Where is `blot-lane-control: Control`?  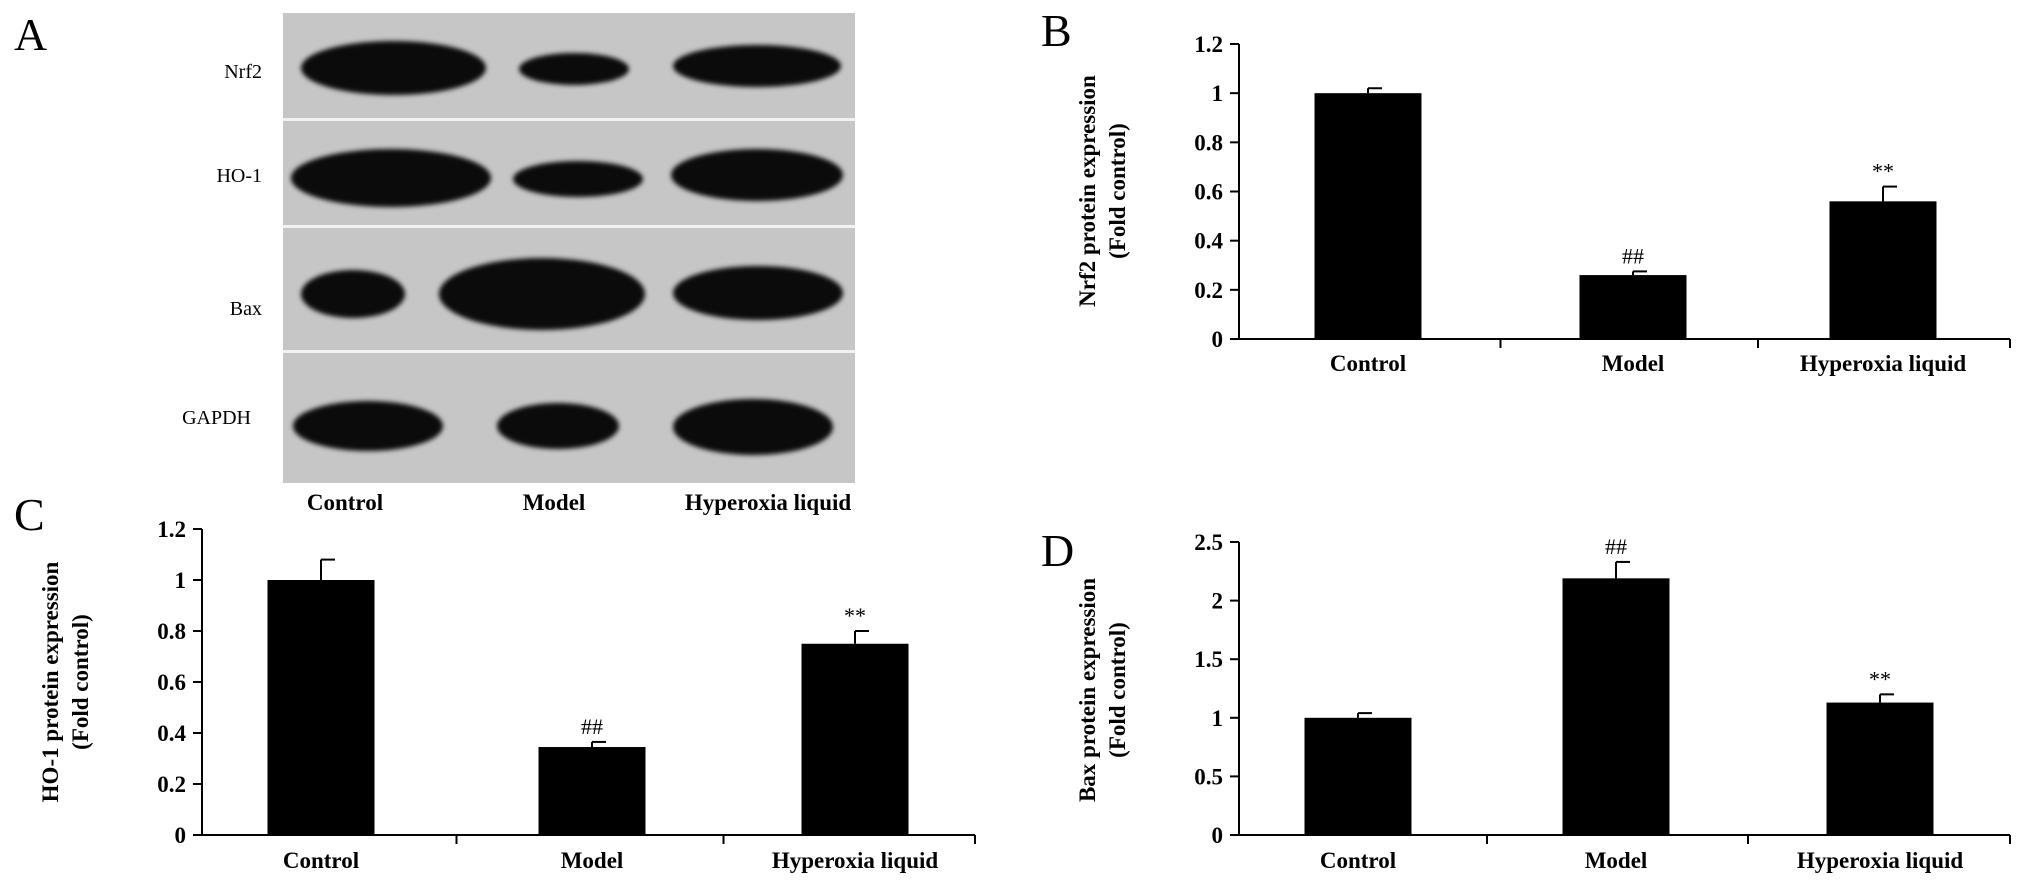
blot-lane-control: Control is located at coordinates (345, 502).